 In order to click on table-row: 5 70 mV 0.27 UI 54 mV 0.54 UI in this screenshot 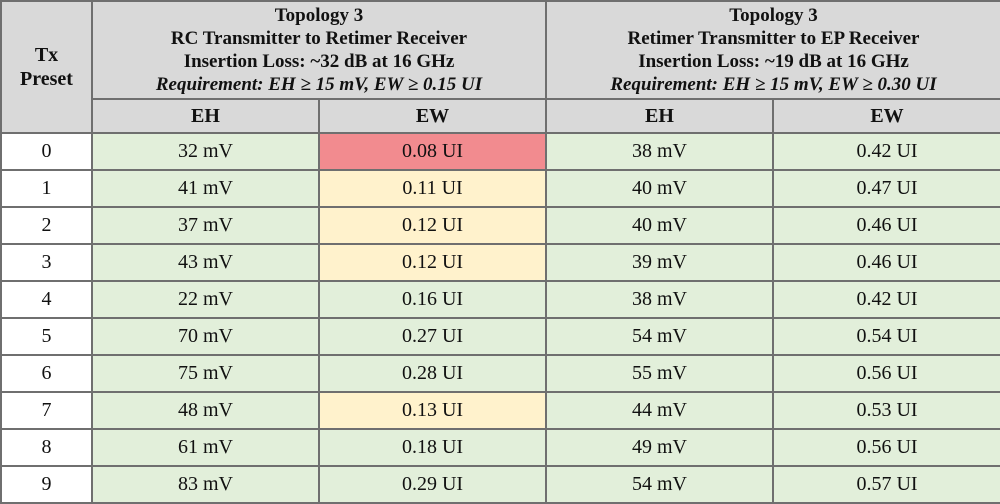, I will do `click(500, 336)`.